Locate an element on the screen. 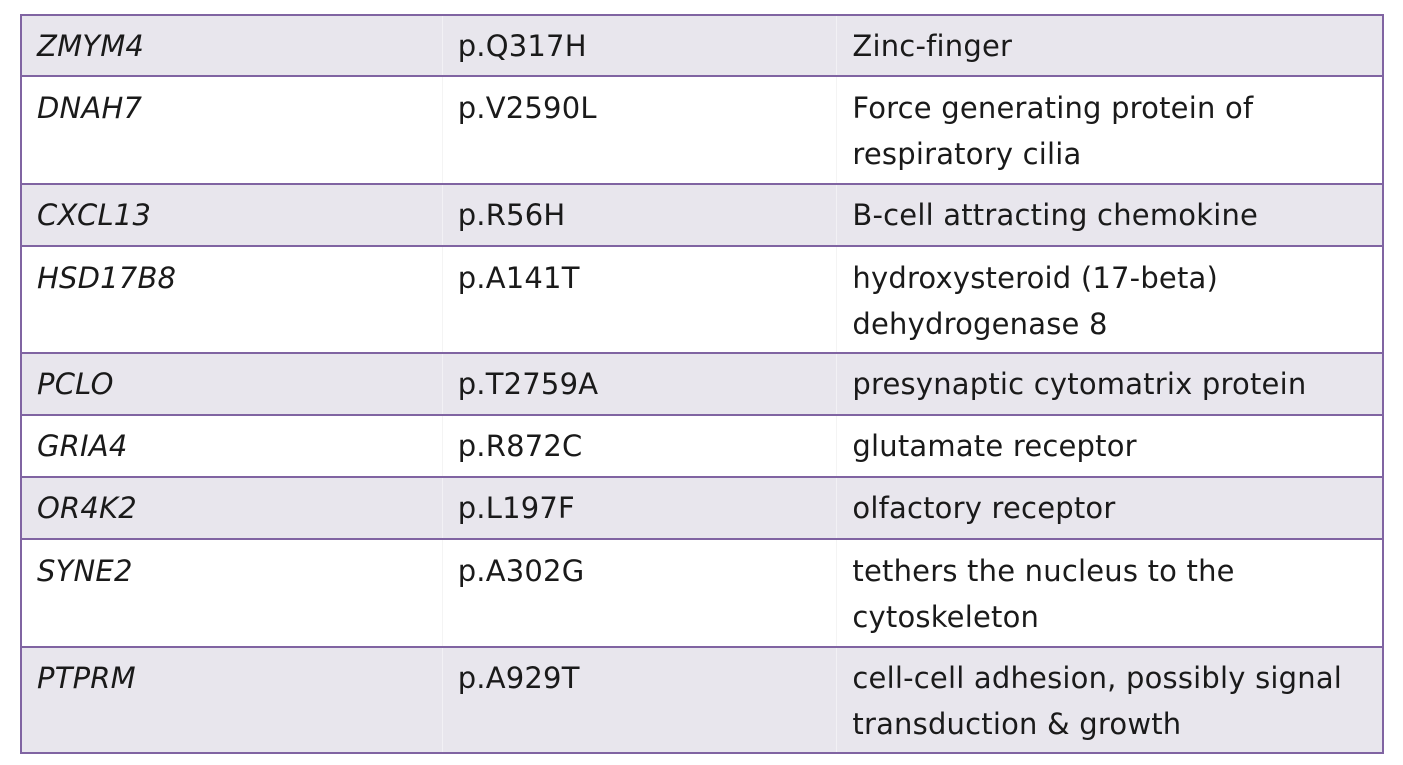  table-row: ZMYM4 p.Q317H Zinc-finger is located at coordinates (702, 46).